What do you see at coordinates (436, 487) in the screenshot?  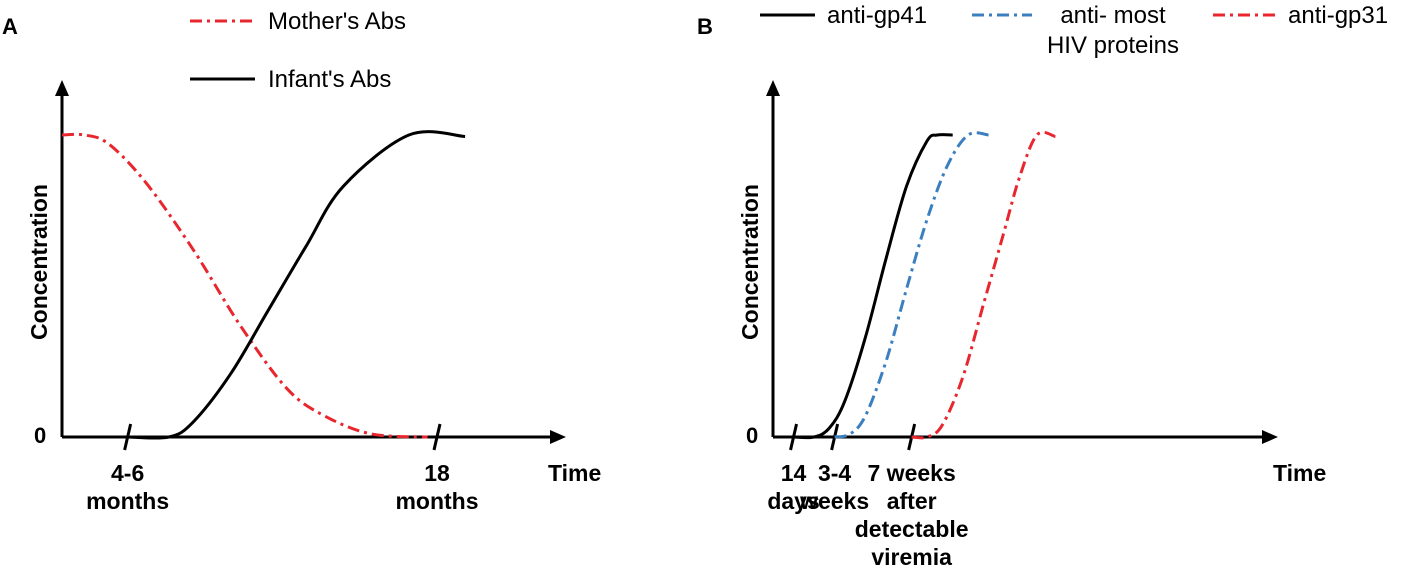 I see `x-tick-label-a-2: 18 months` at bounding box center [436, 487].